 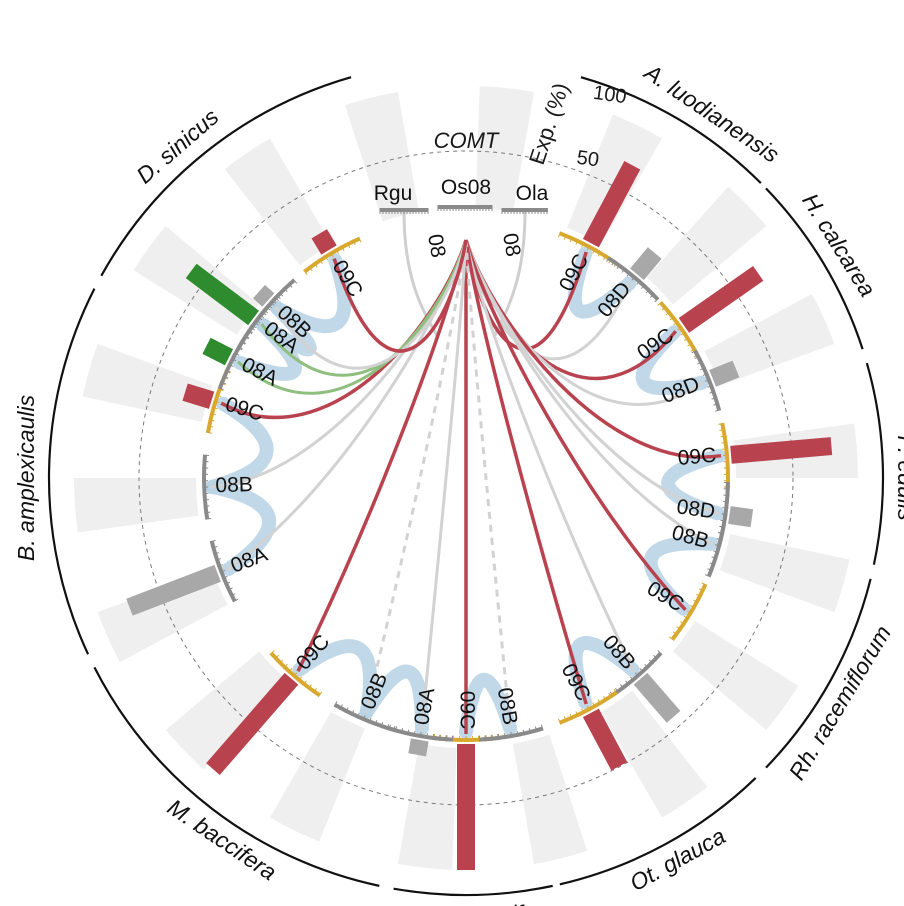 I want to click on axis-tick-100: 100, so click(x=610, y=95).